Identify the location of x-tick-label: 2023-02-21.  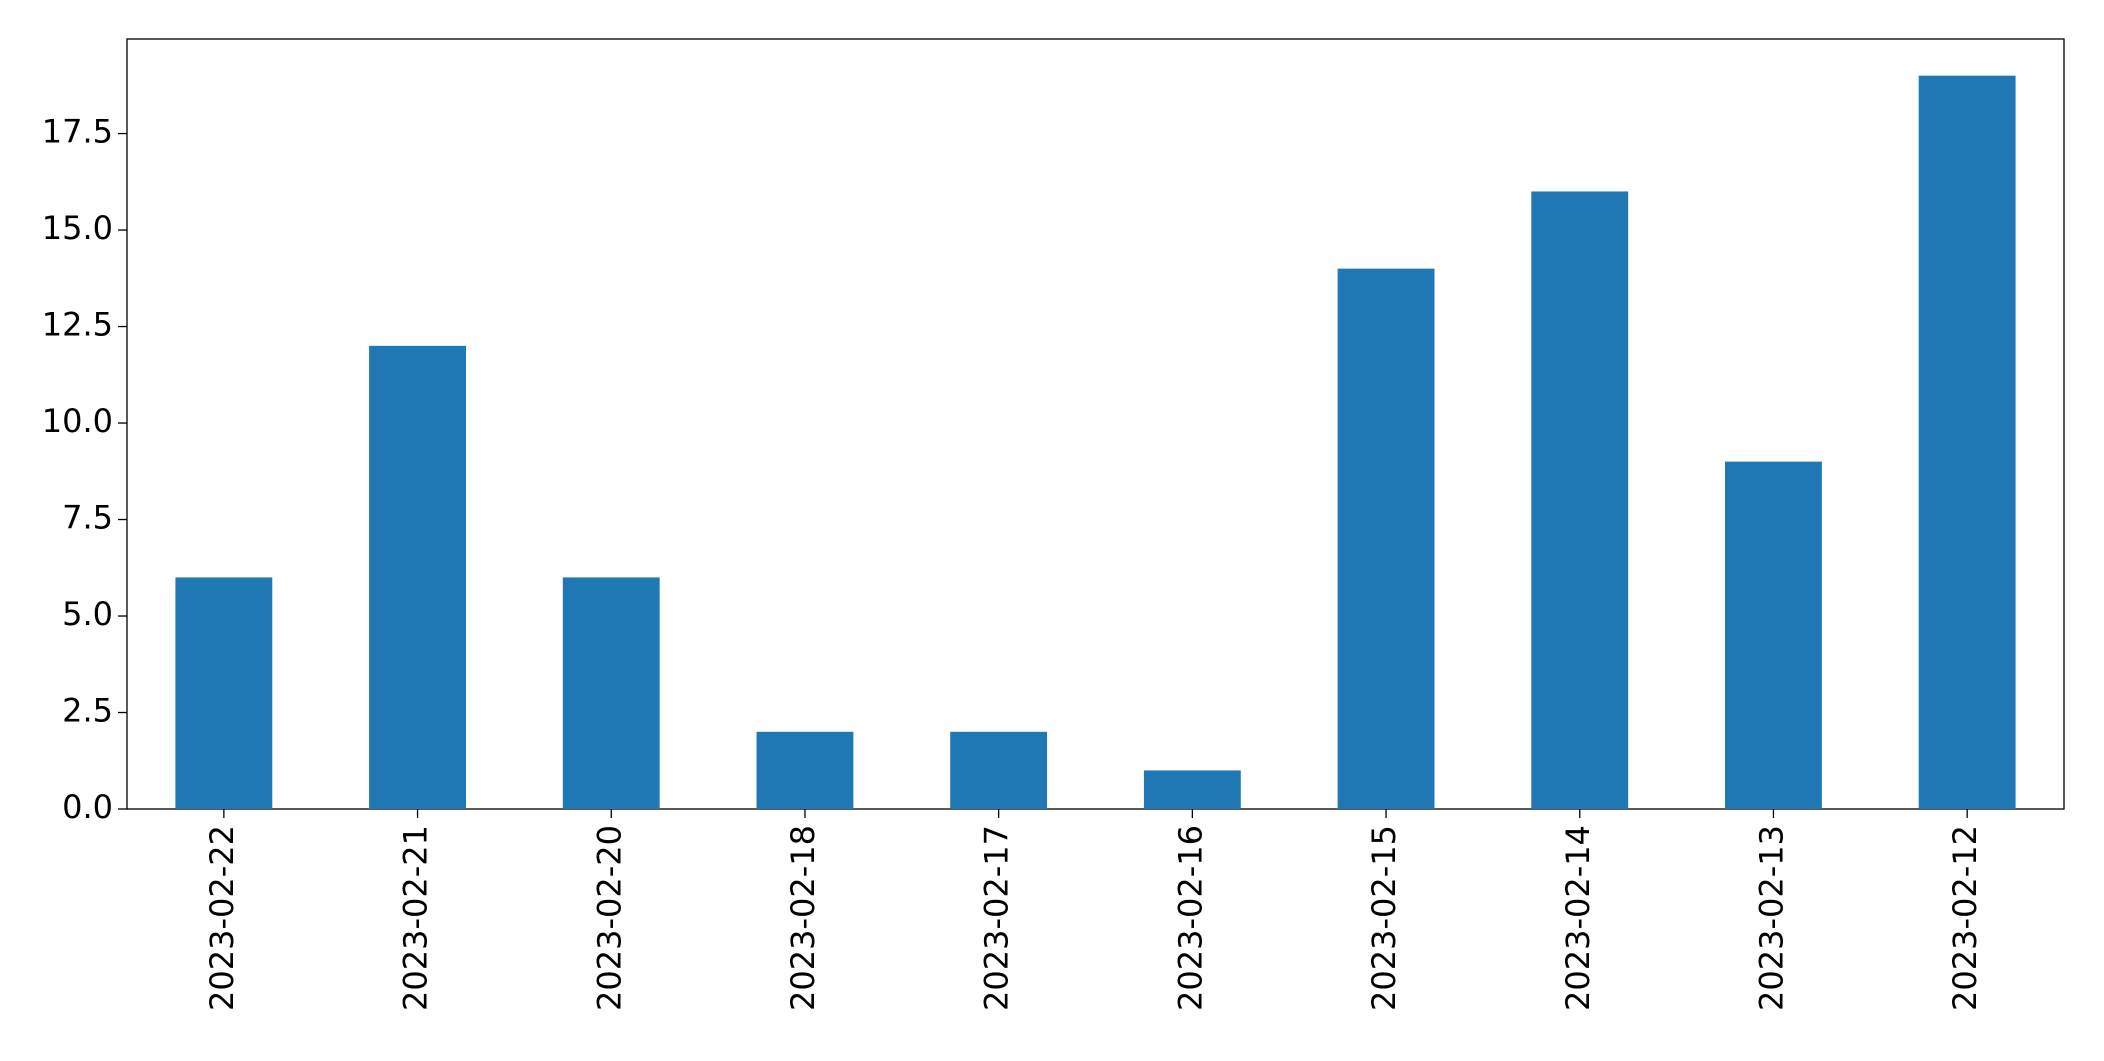
(416, 918).